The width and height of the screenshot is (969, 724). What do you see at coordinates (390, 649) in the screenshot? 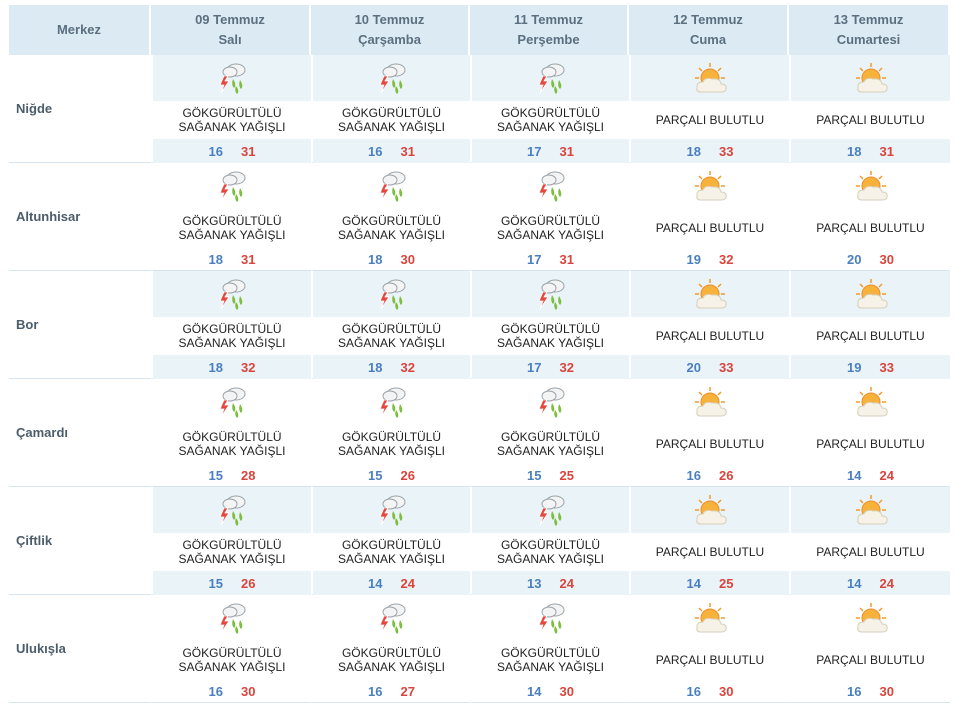
I see `forecast-cell: GÖKGÜRÜLTÜLÜ SAĞANAK YAĞIŞLI 16 27` at bounding box center [390, 649].